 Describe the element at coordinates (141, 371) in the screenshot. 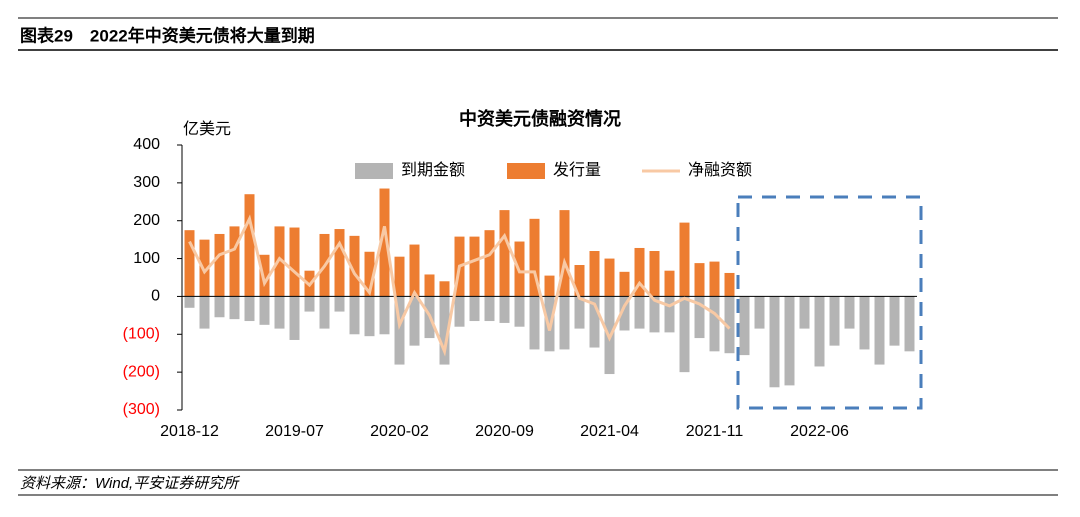

I see `y-tick-label: (200)` at that location.